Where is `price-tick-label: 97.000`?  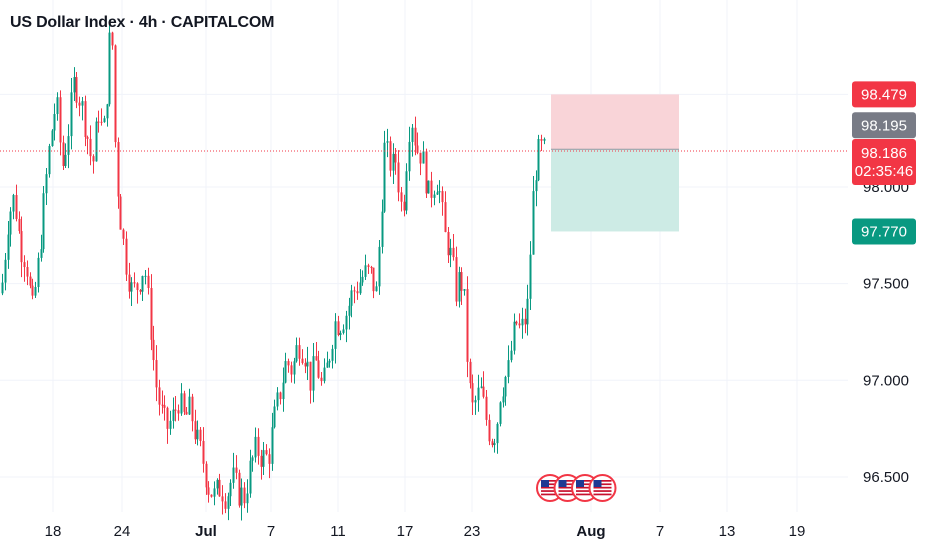
price-tick-label: 97.000 is located at coordinates (886, 380).